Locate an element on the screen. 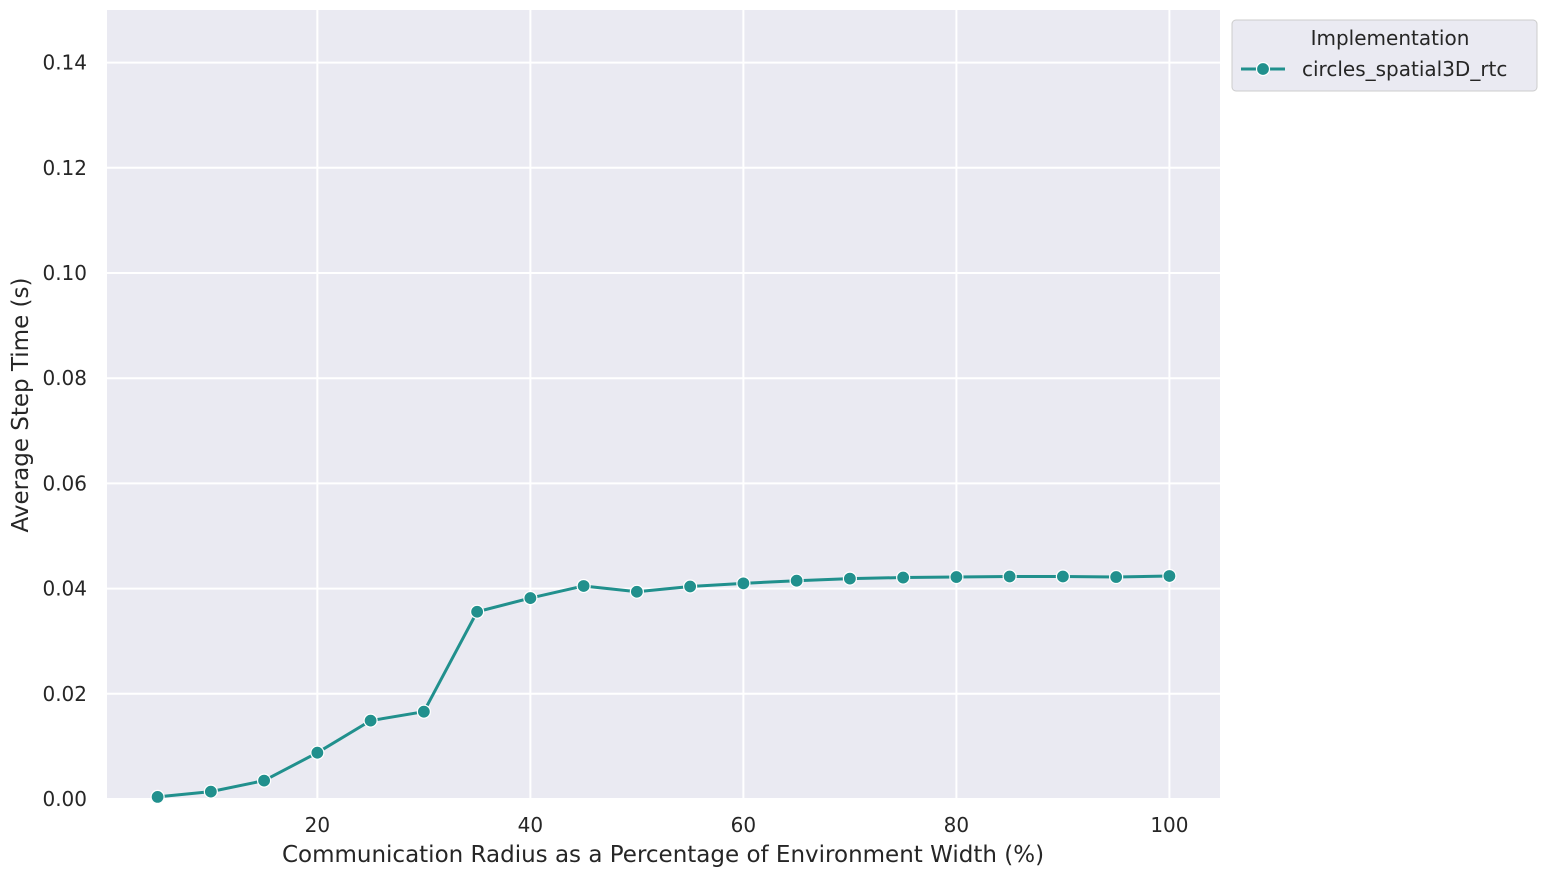  y-axis-label: Average Step Time (s) is located at coordinates (21, 405).